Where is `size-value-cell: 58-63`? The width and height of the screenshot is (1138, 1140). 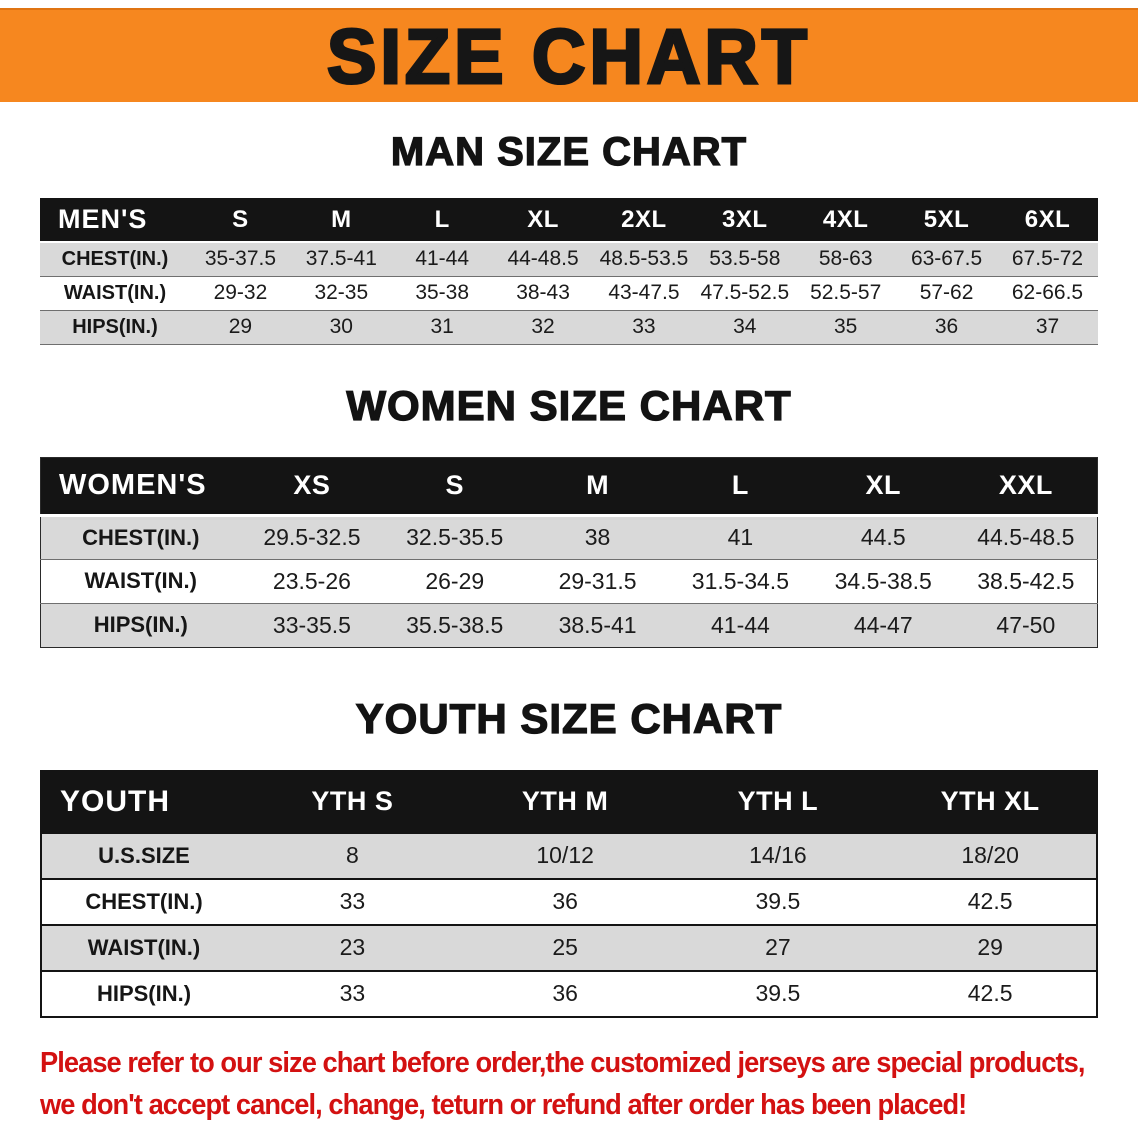 size-value-cell: 58-63 is located at coordinates (845, 259).